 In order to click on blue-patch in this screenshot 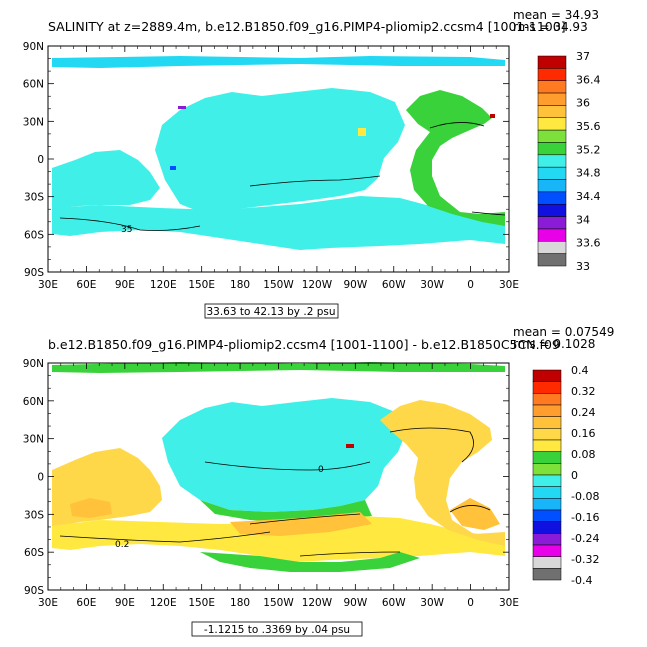, I will do `click(173, 168)`.